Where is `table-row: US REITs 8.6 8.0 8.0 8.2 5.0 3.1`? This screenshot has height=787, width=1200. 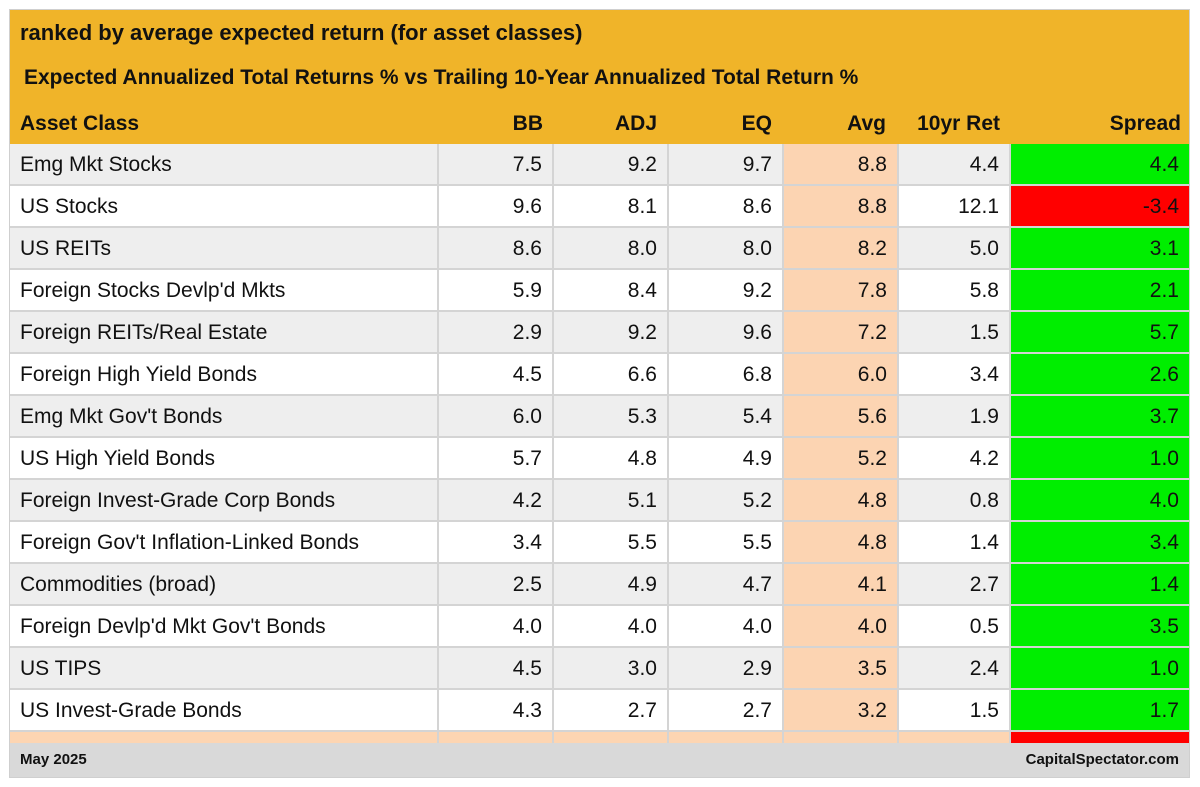
table-row: US REITs 8.6 8.0 8.0 8.2 5.0 3.1 is located at coordinates (599, 249).